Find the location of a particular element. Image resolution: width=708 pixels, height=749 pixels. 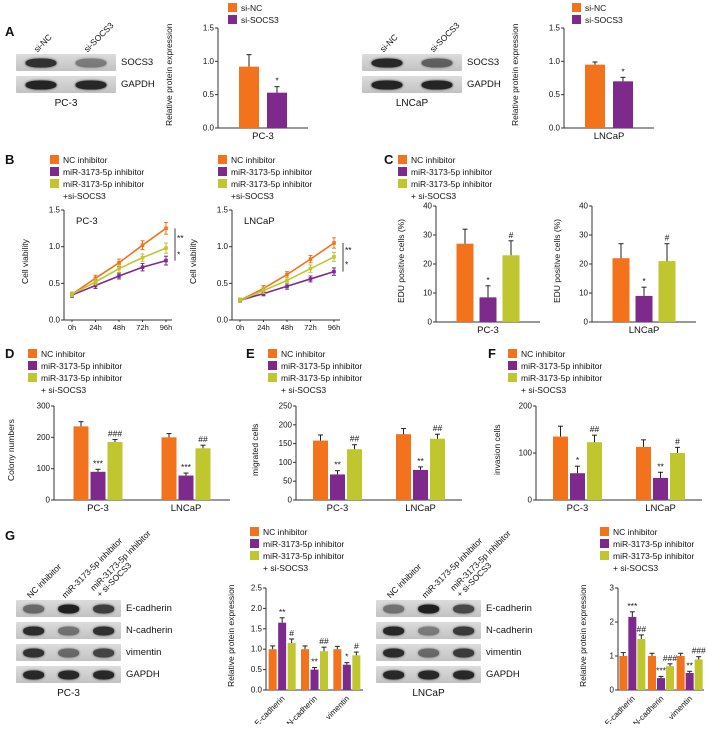

y-tick-label: 1.5 is located at coordinates (257, 628).